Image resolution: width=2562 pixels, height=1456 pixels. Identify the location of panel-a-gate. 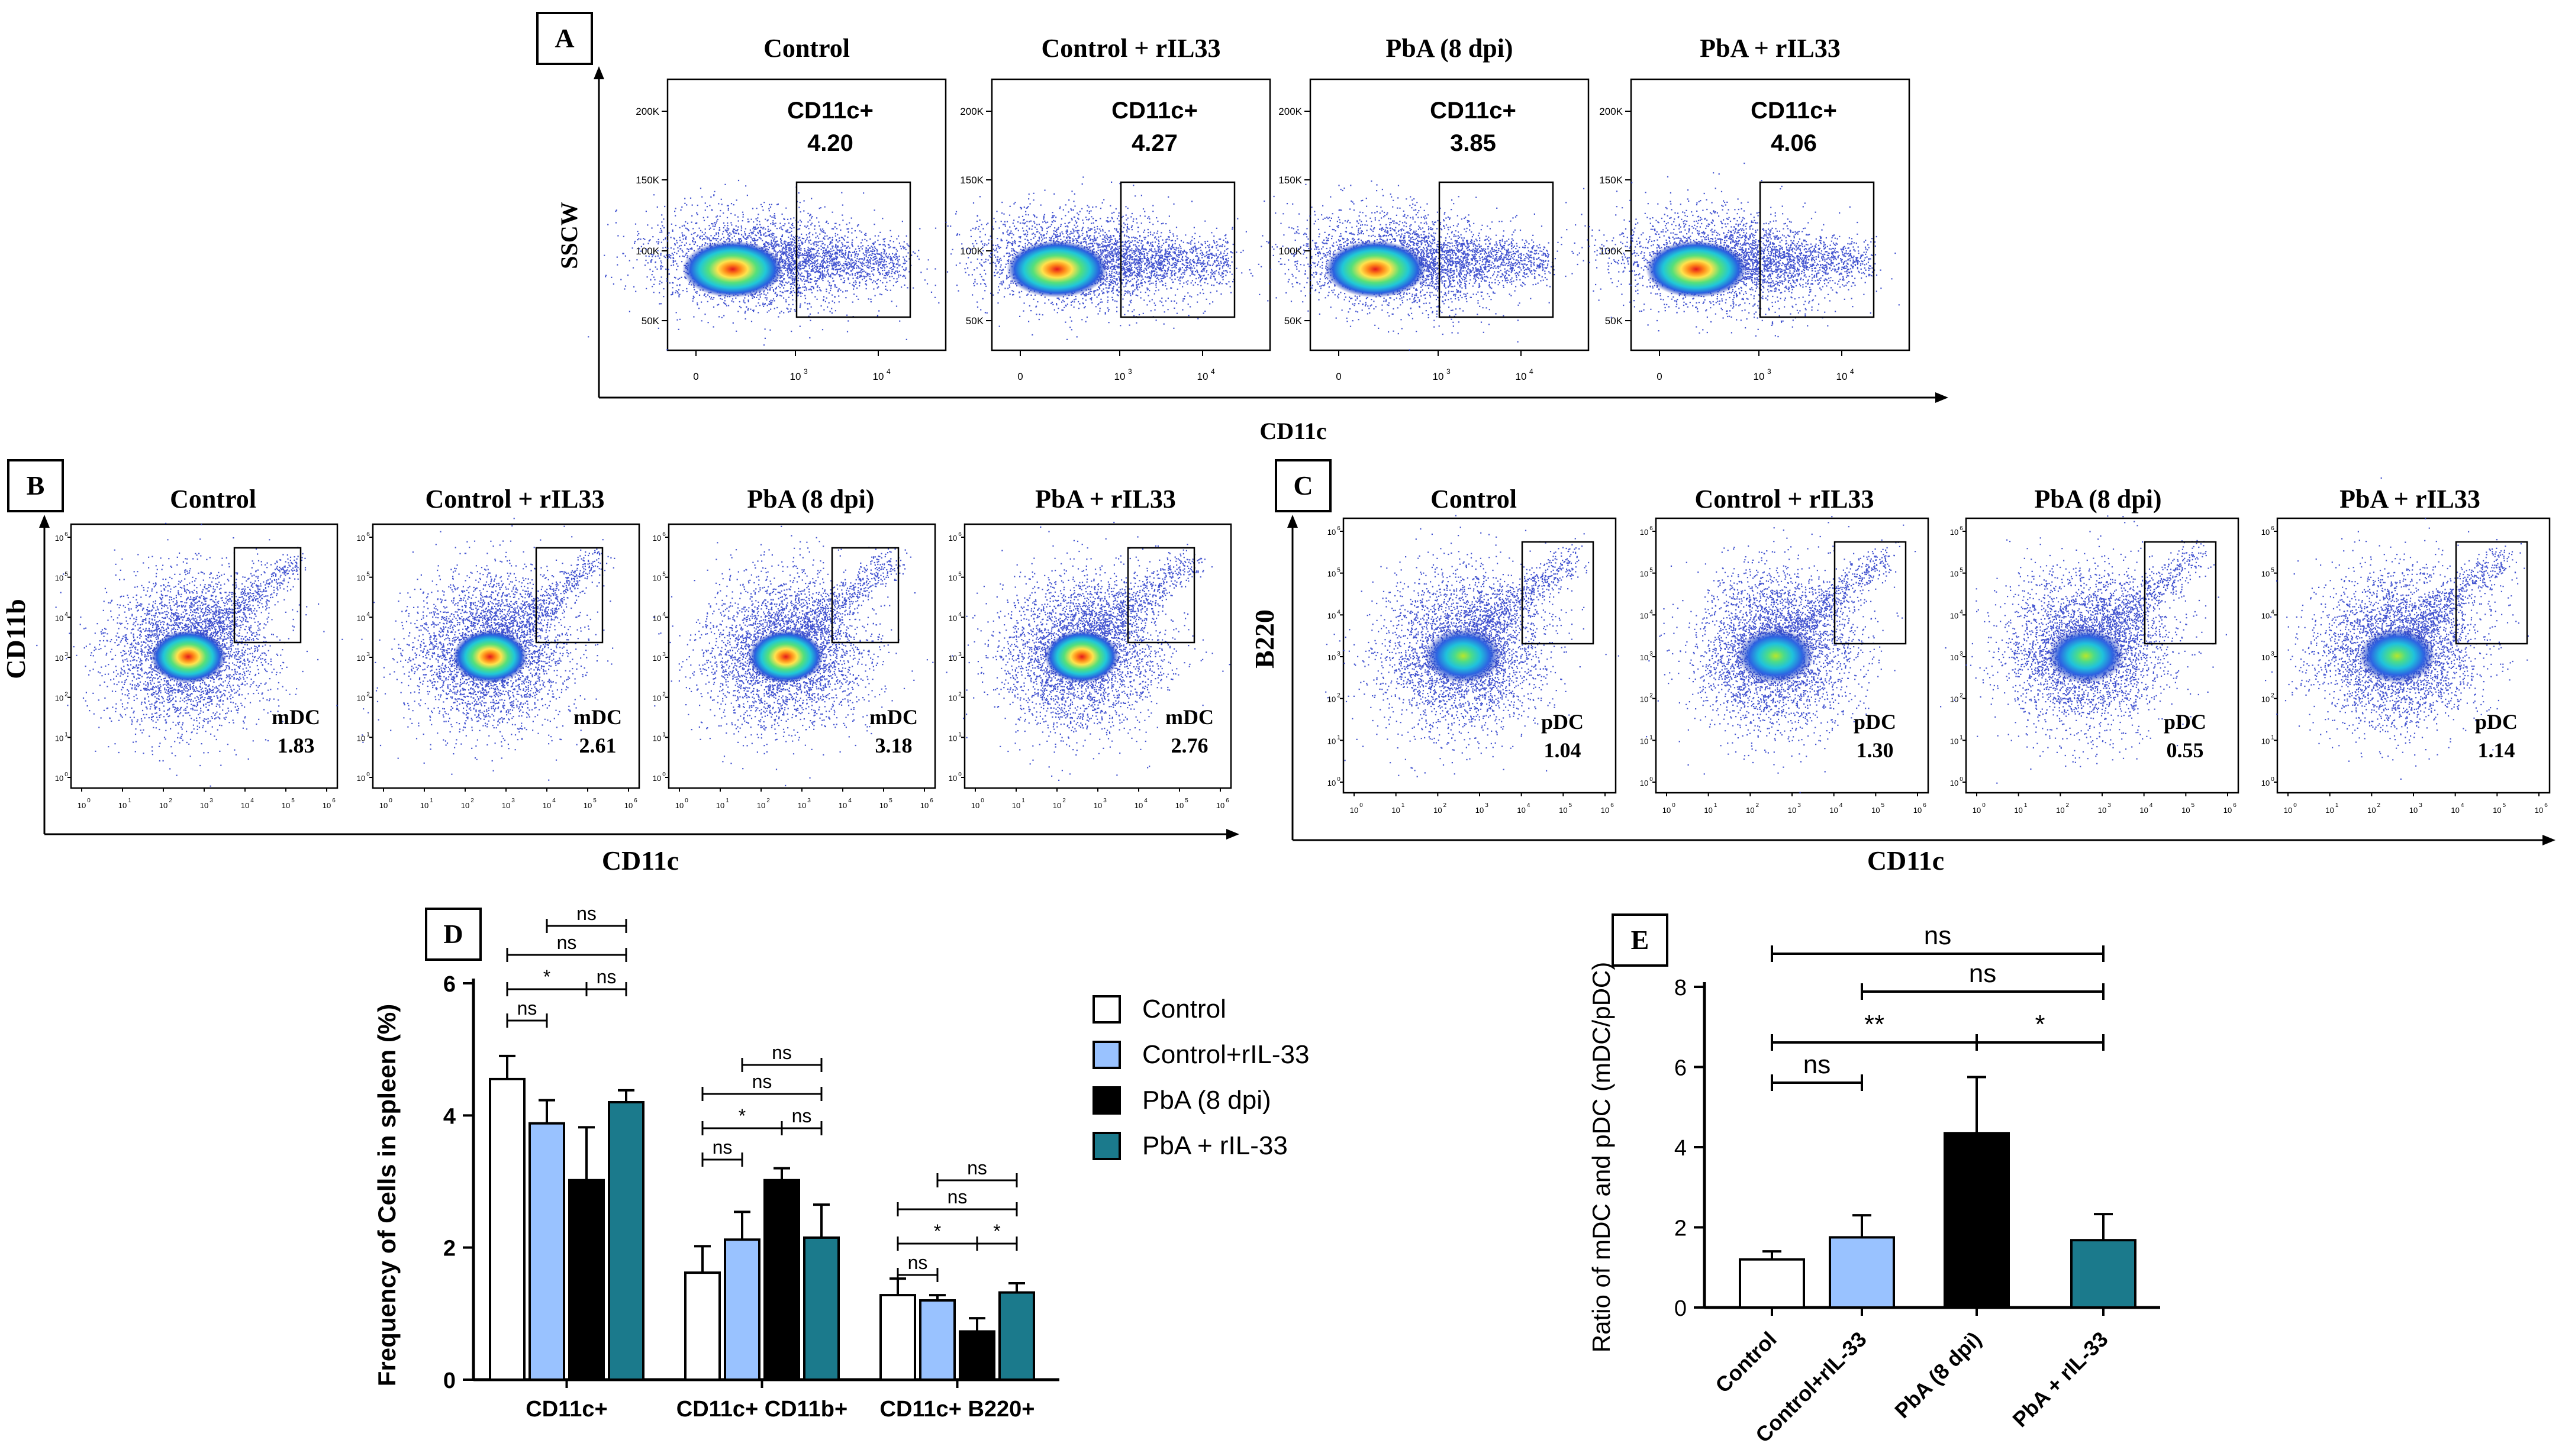
(1817, 249).